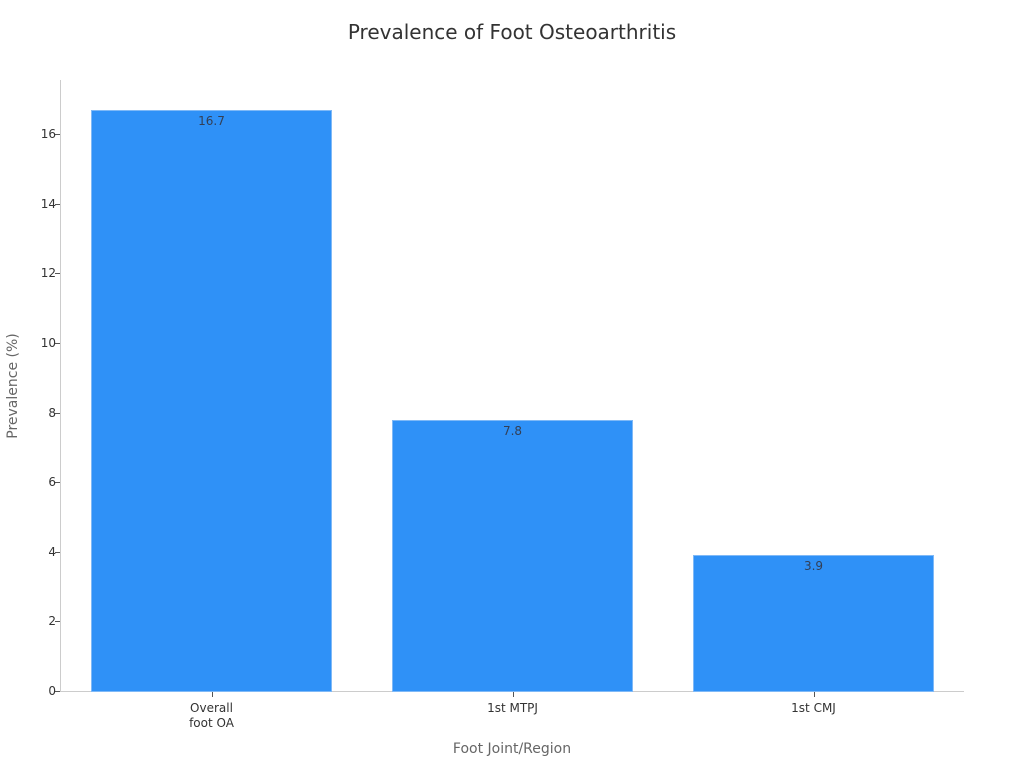 The image size is (1024, 768). Describe the element at coordinates (512, 430) in the screenshot. I see `bar-value-label: 7.8` at that location.